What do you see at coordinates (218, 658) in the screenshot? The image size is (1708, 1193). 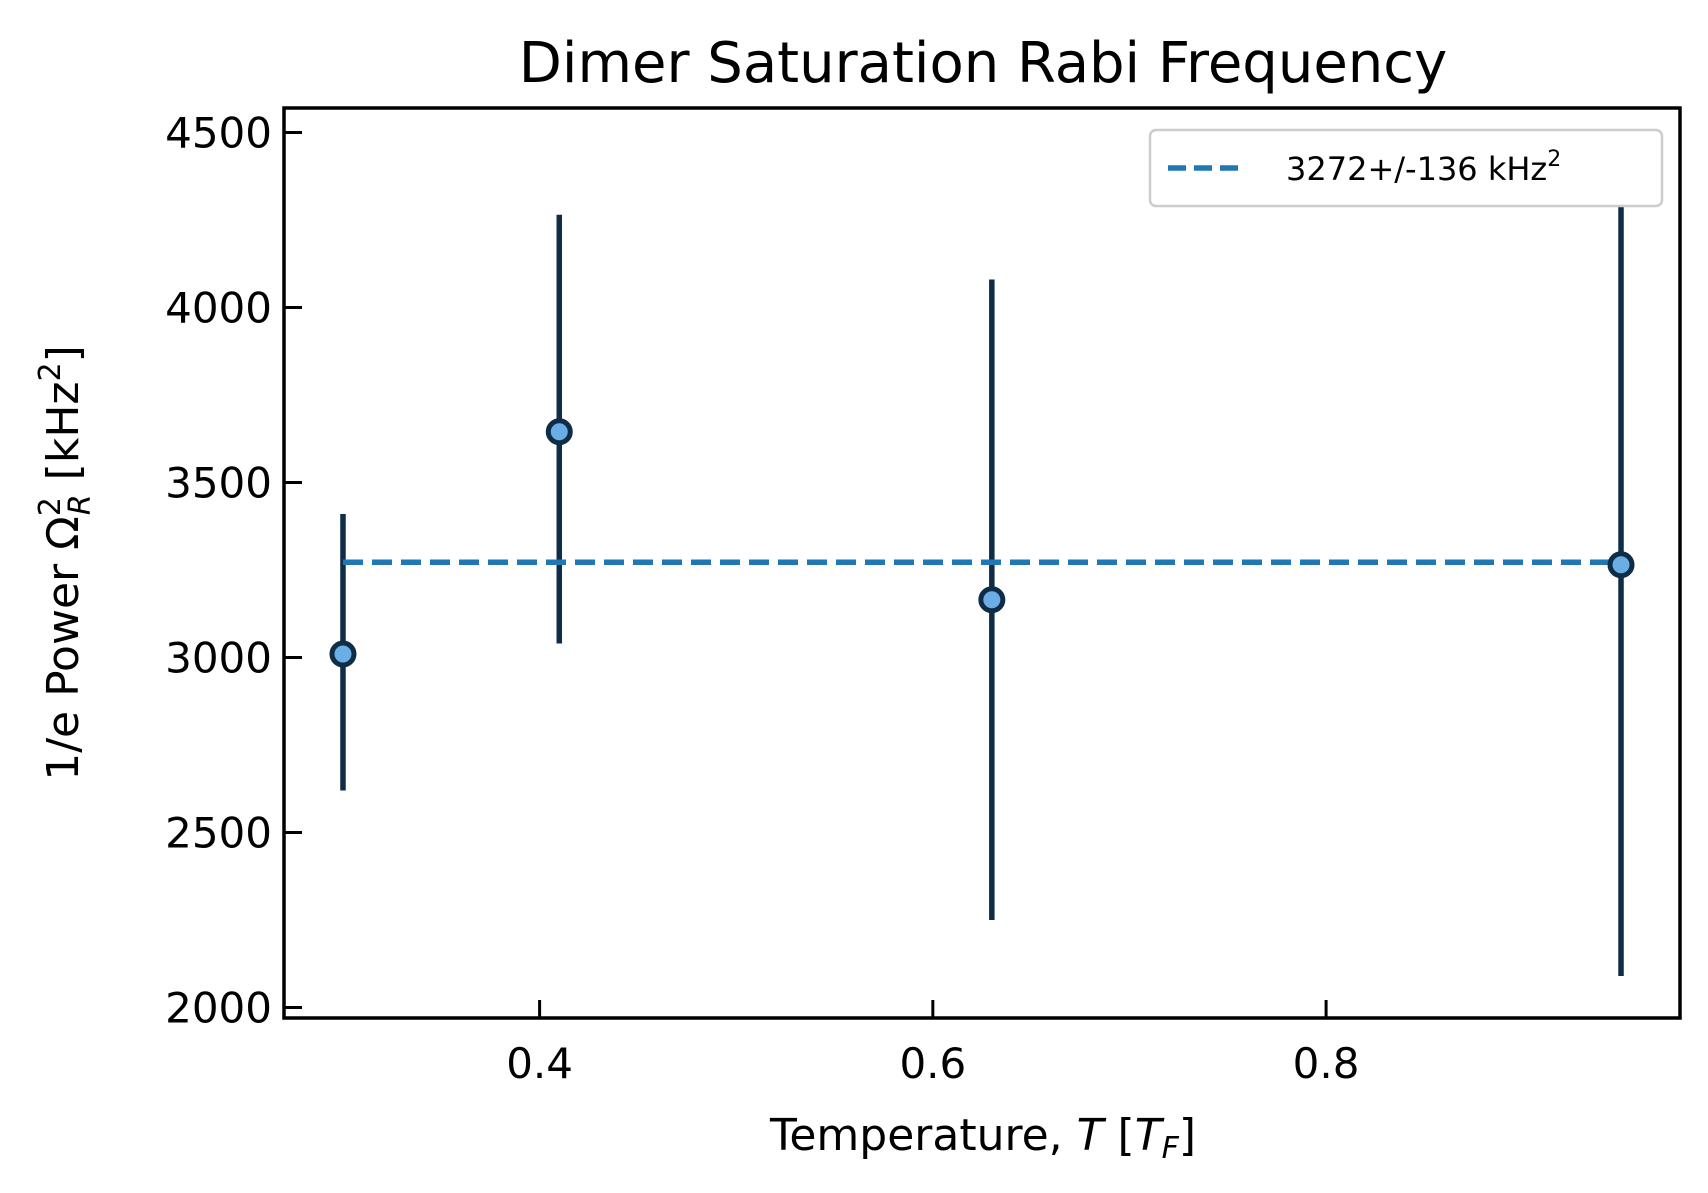 I see `y-tick-label: 3000` at bounding box center [218, 658].